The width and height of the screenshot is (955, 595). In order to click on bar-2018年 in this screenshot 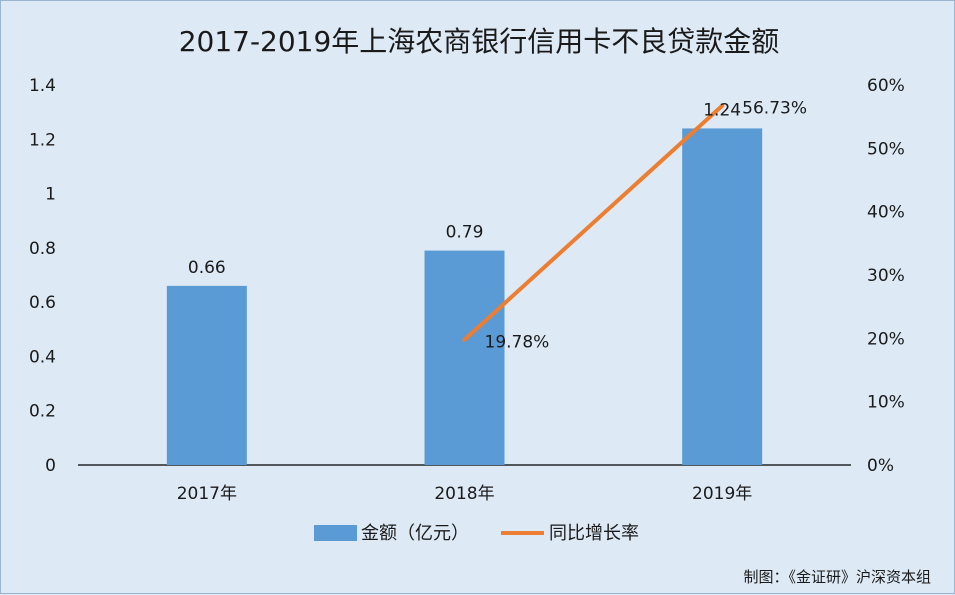, I will do `click(465, 358)`.